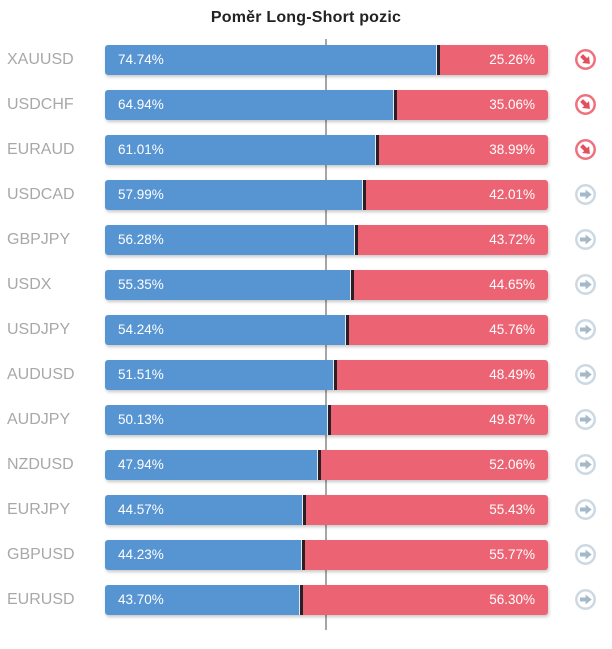  What do you see at coordinates (141, 554) in the screenshot?
I see `long-percent-label: 44.23%` at bounding box center [141, 554].